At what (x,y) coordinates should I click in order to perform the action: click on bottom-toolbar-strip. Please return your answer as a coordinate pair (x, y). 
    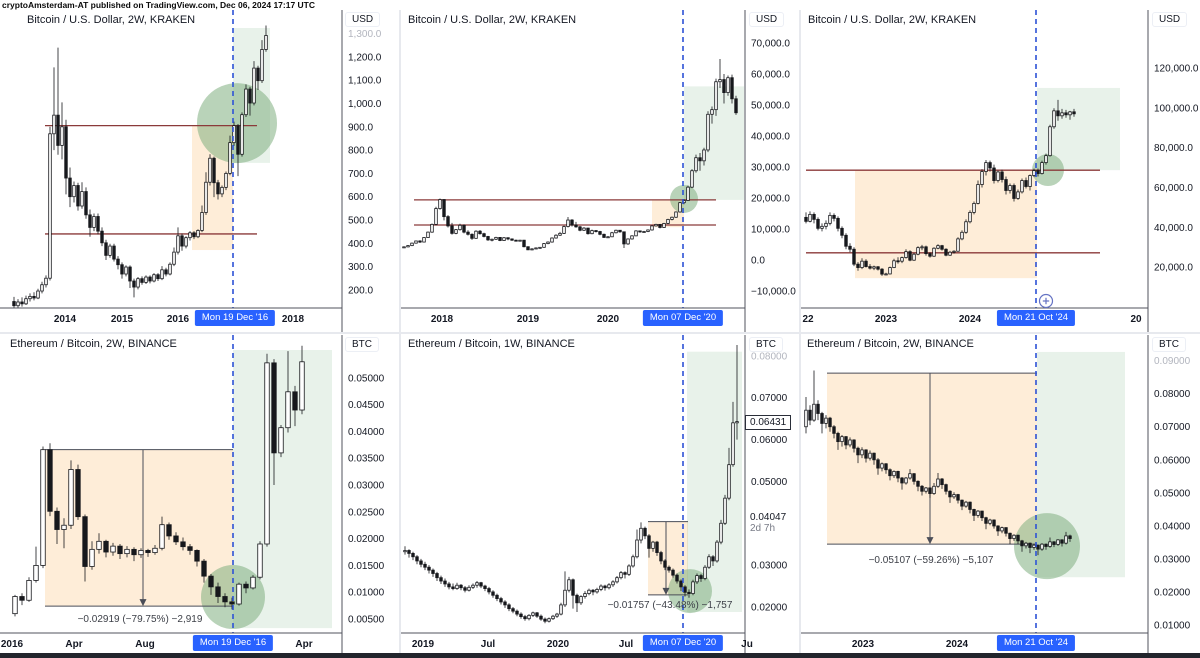
    Looking at the image, I should click on (600, 655).